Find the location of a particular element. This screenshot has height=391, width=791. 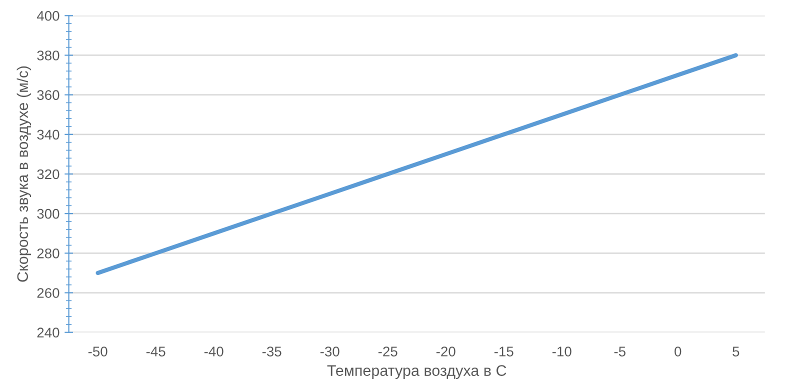

x-tick-label: -20 is located at coordinates (446, 351).